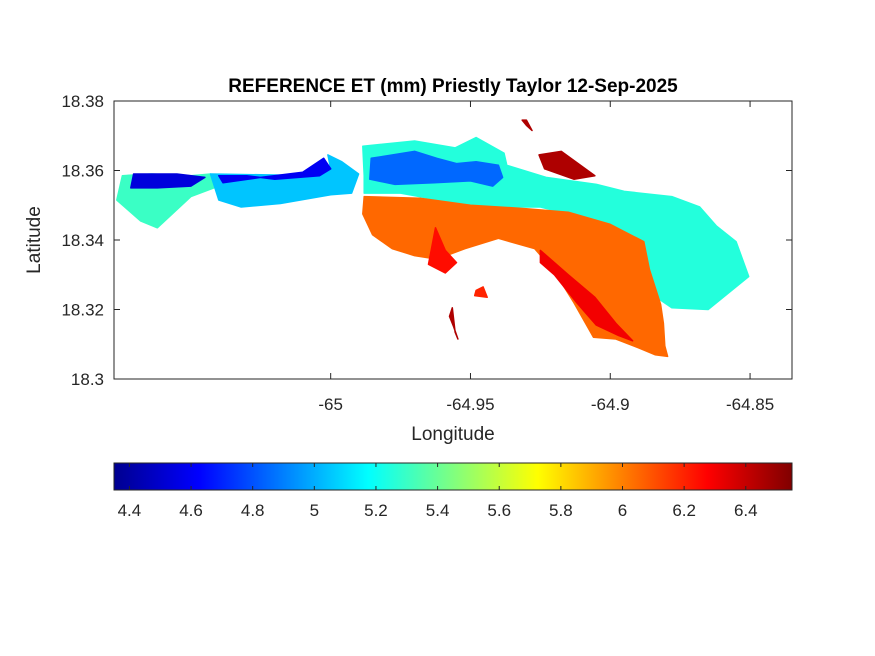 This screenshot has height=656, width=875. What do you see at coordinates (275, 170) in the screenshot?
I see `heatmap-region-west-central-dark` at bounding box center [275, 170].